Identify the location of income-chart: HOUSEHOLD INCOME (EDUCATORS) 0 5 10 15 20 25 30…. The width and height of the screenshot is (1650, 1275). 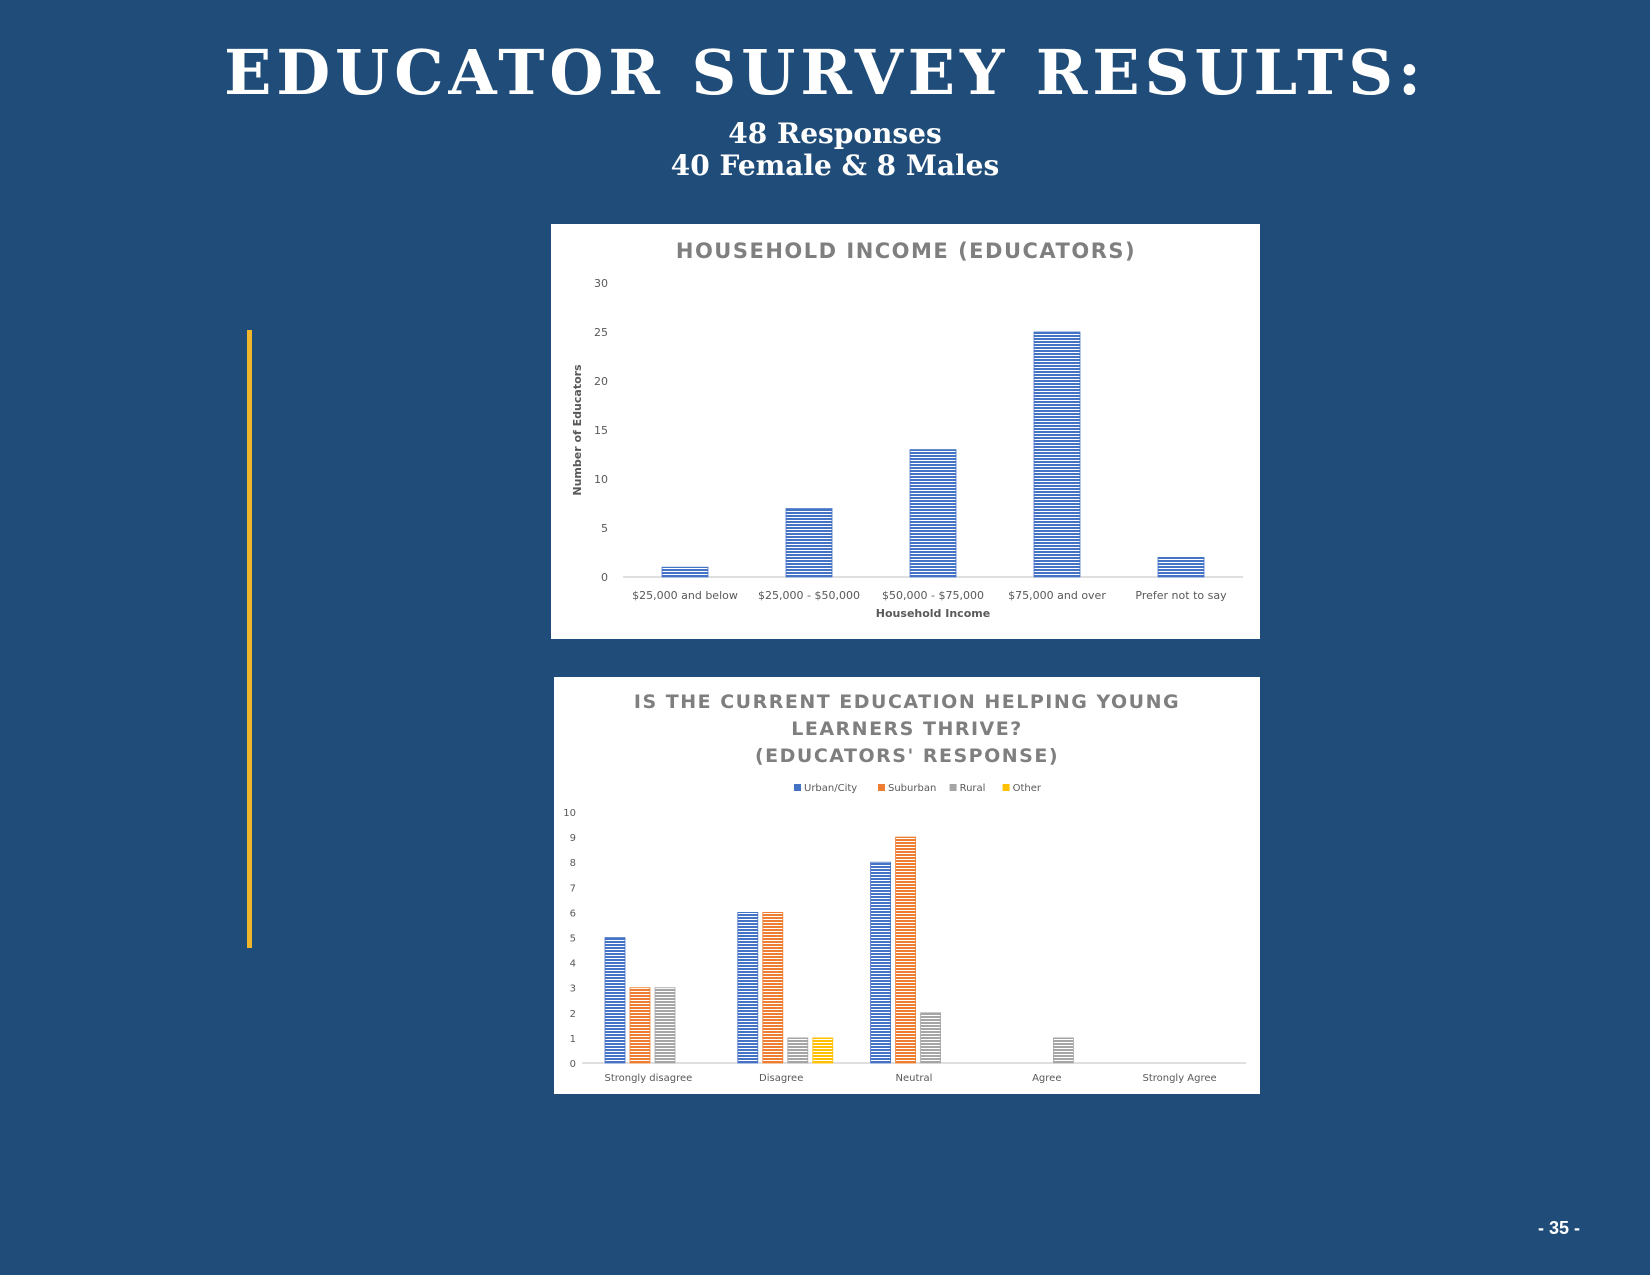
(907, 429).